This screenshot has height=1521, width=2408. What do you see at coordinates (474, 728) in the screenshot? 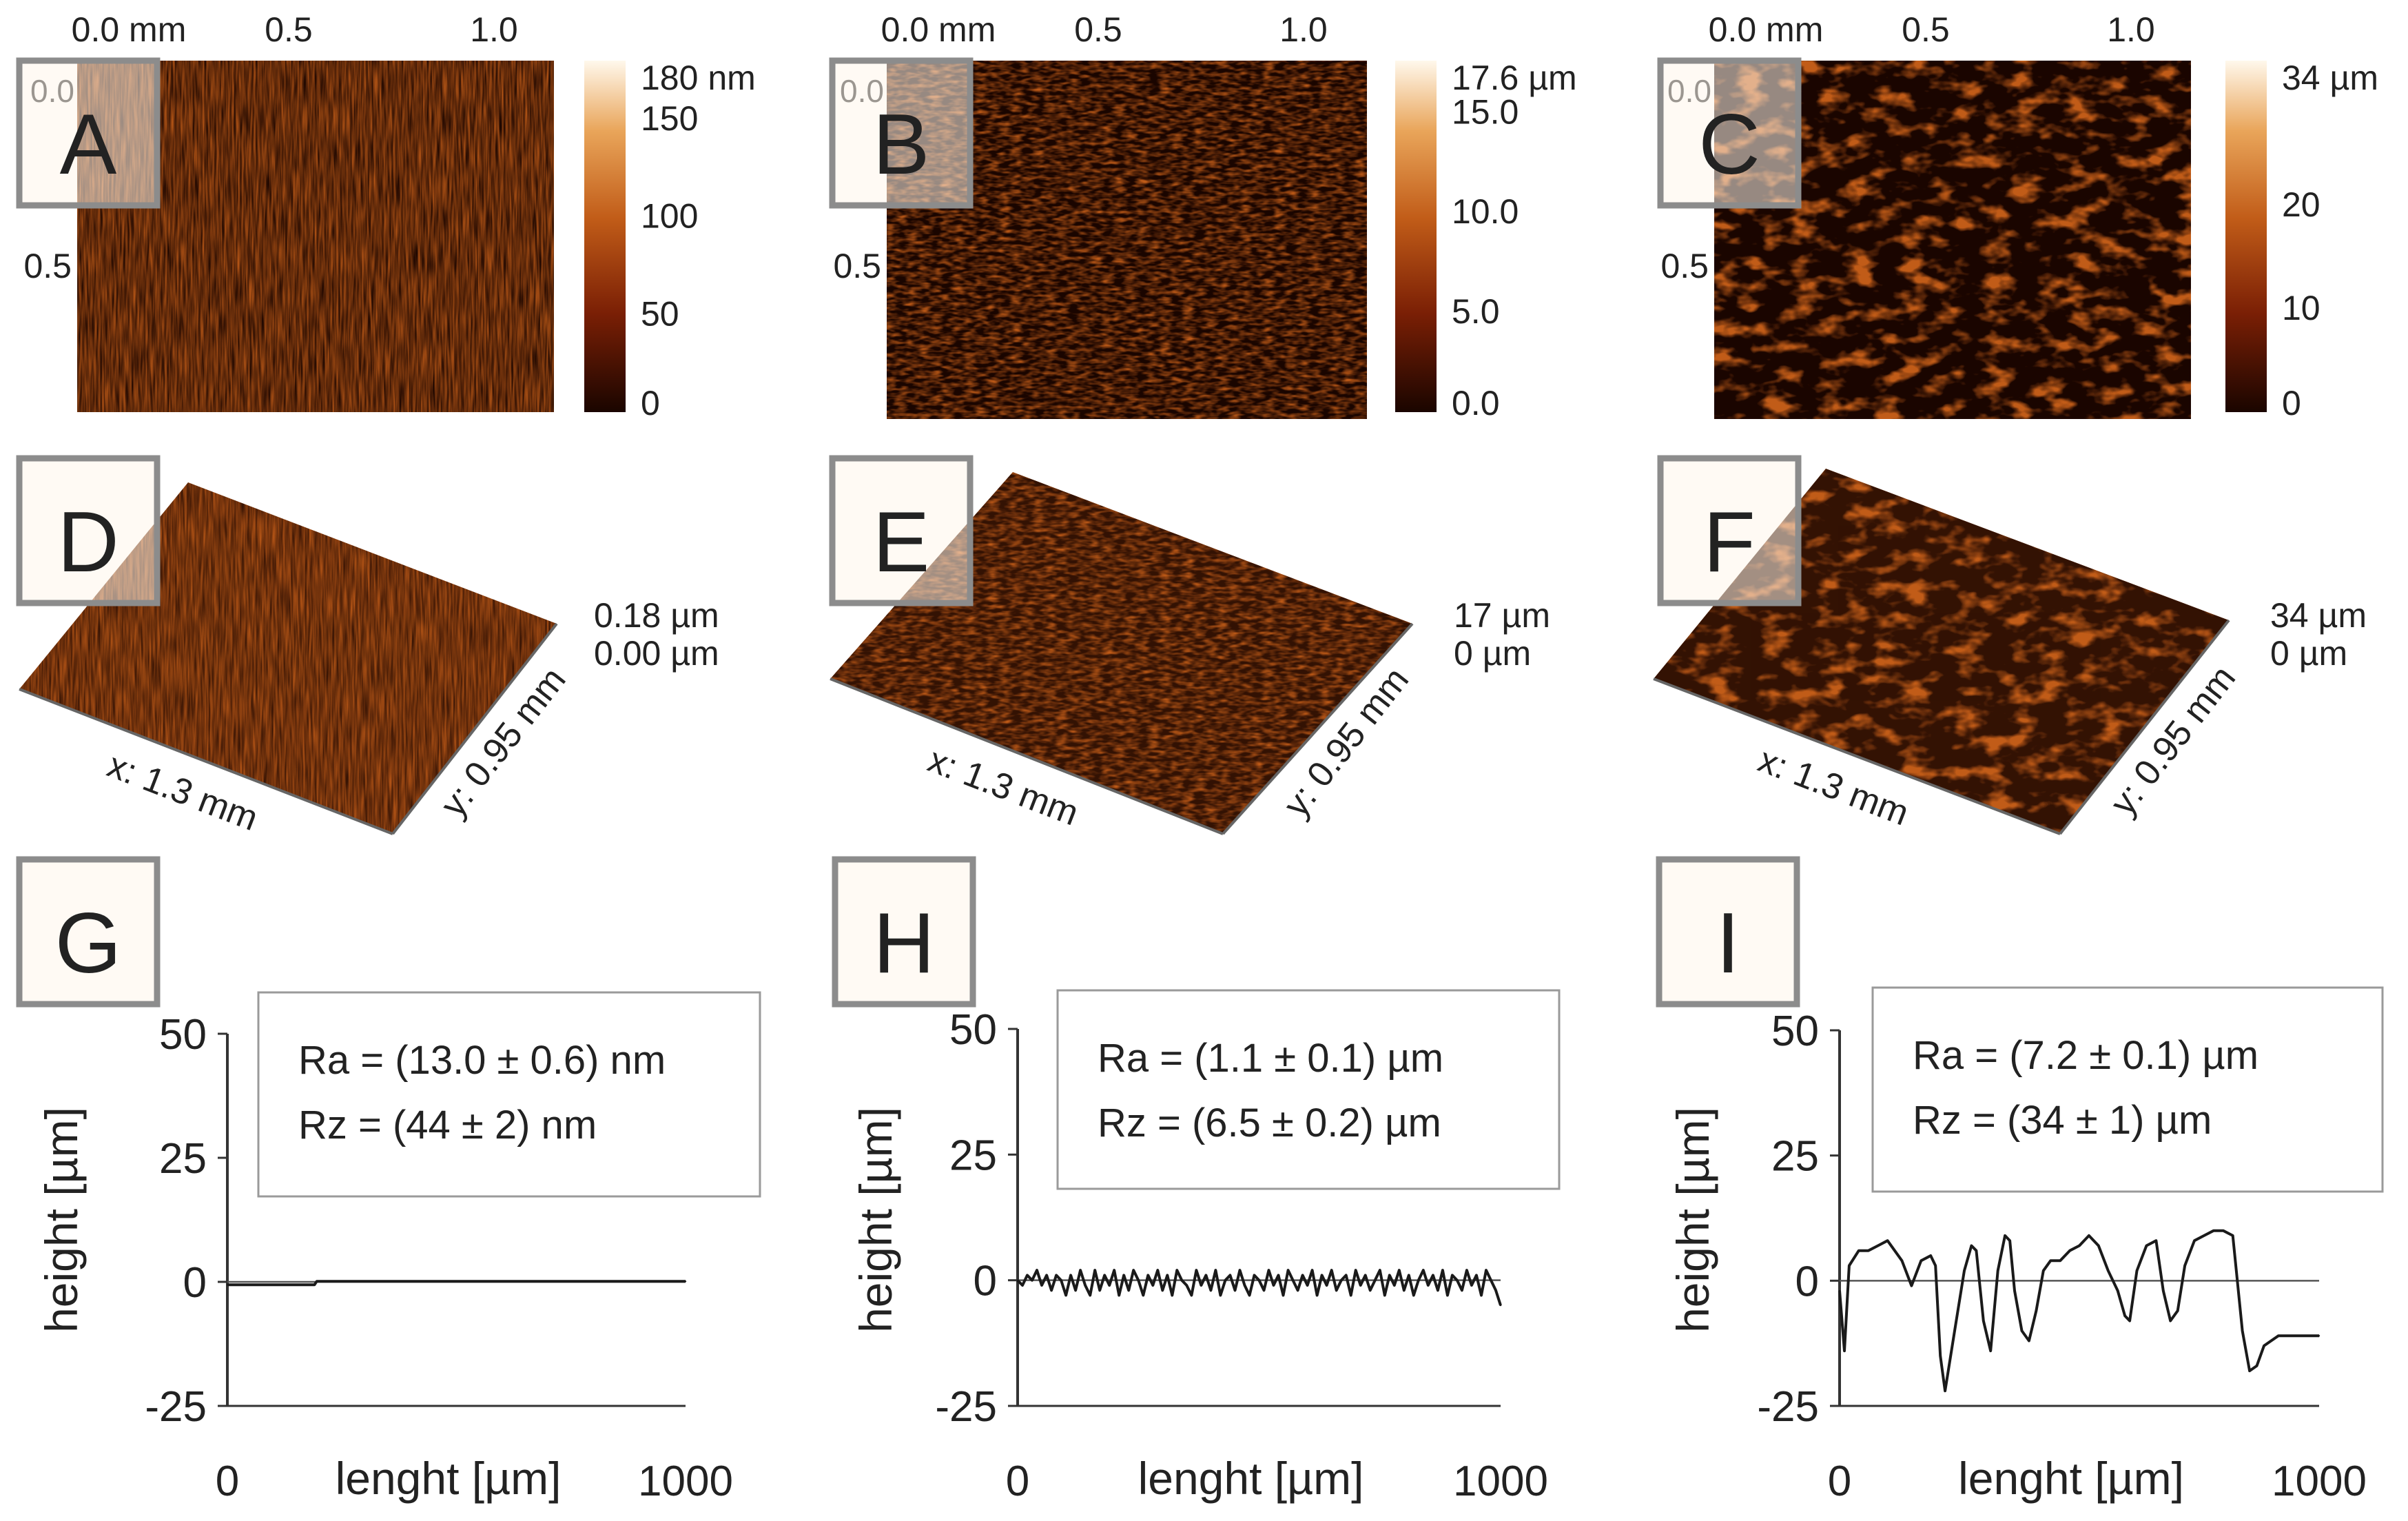
I see `y-axis-edge` at bounding box center [474, 728].